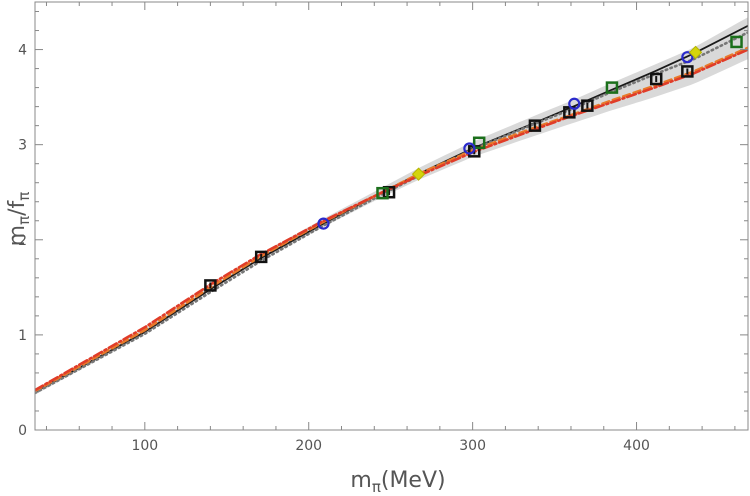 The height and width of the screenshot is (496, 750). What do you see at coordinates (22, 51) in the screenshot?
I see `y-tick-label: 4` at bounding box center [22, 51].